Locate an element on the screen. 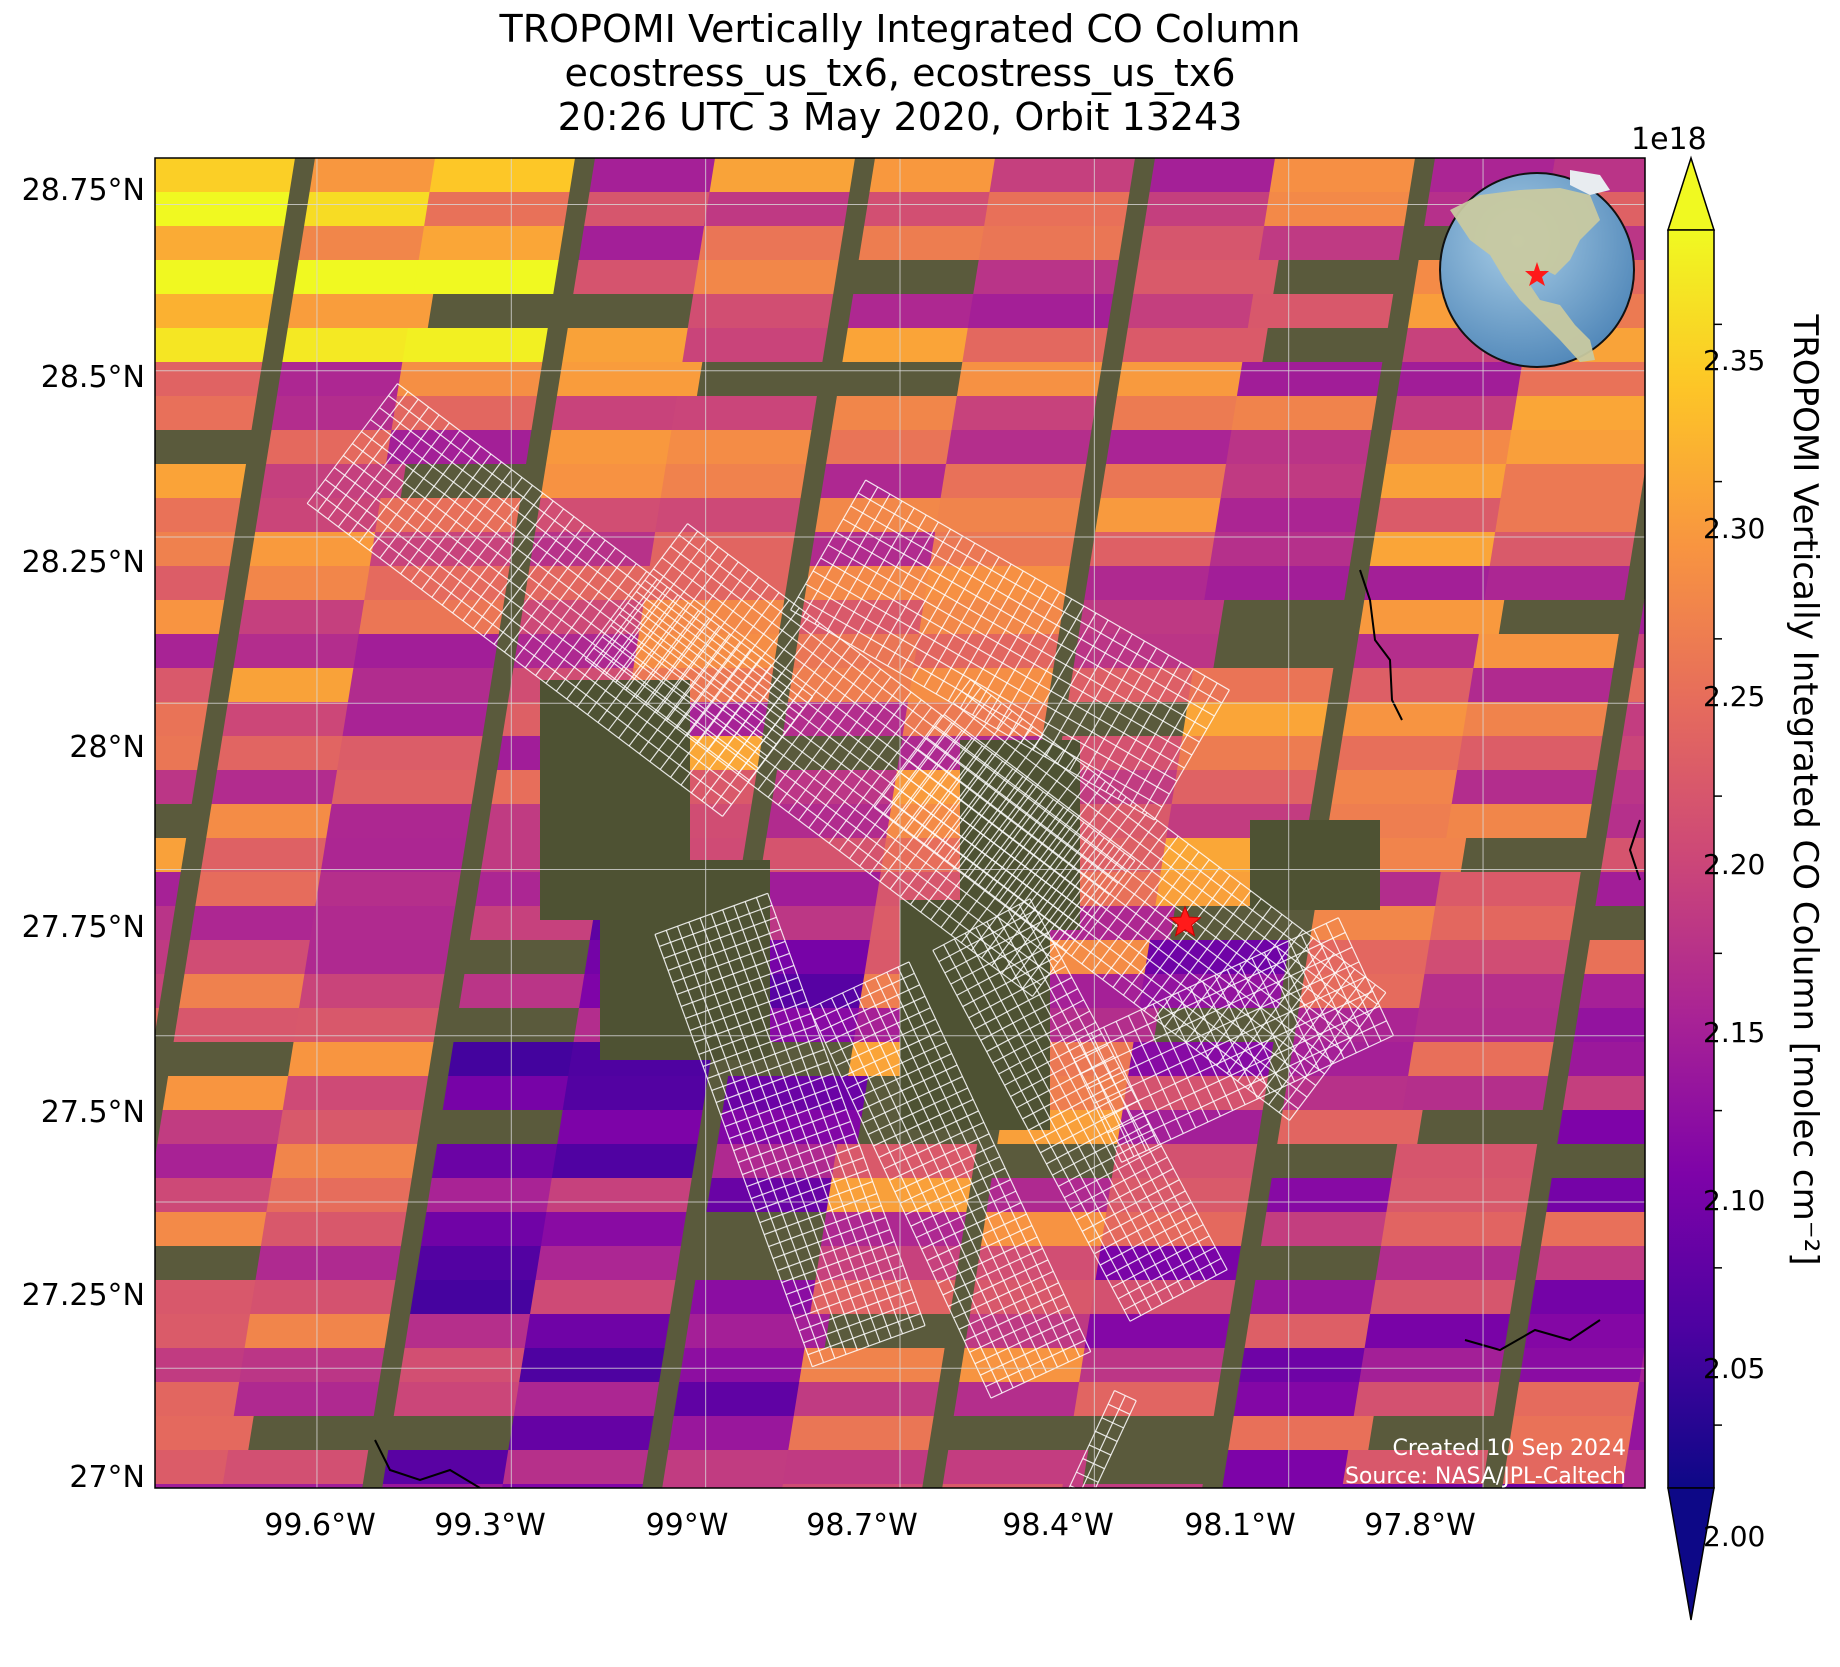 This screenshot has height=1667, width=1840. chart-subtitle-time-orbit: 20:26 UTC 3 May 2020, Orbit 13243 is located at coordinates (900, 117).